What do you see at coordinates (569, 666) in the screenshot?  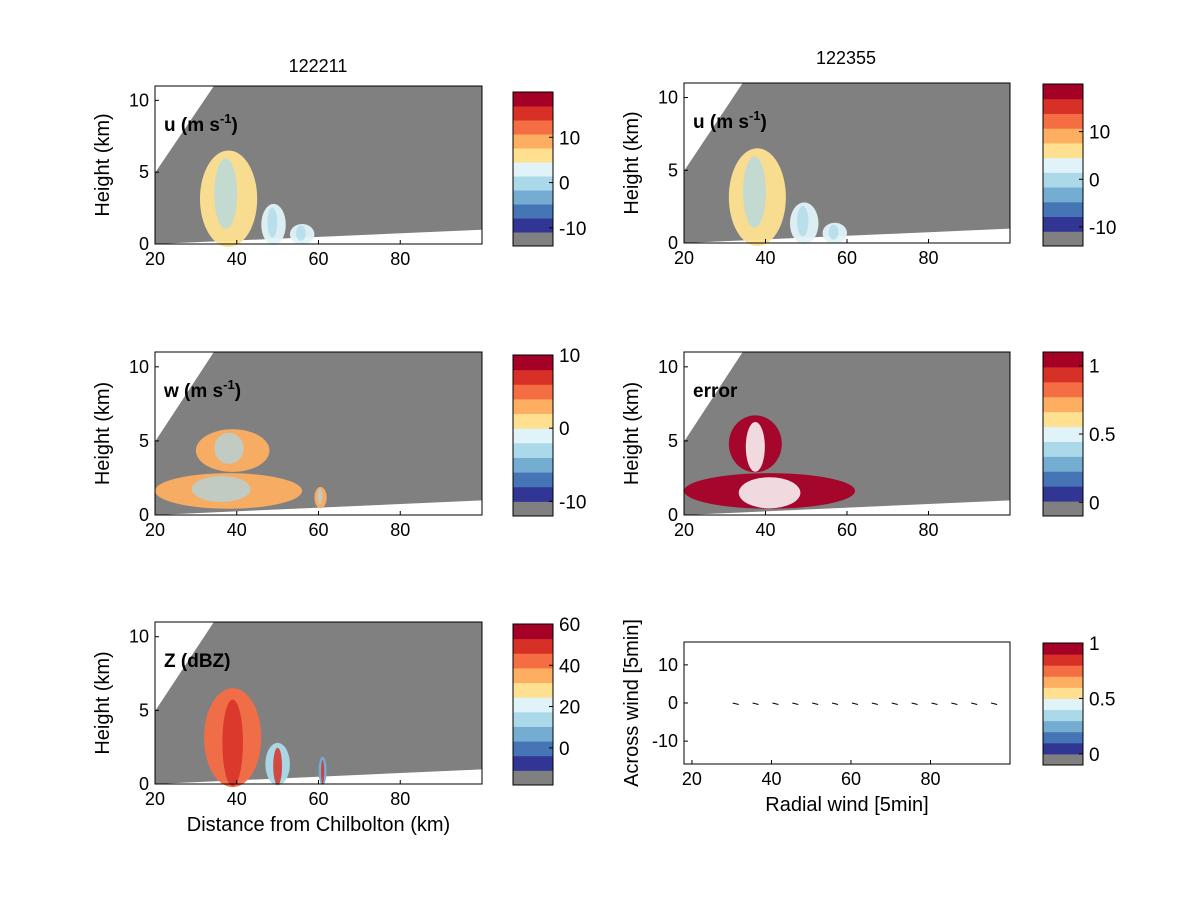 I see `colorbar-tick-label: 40` at bounding box center [569, 666].